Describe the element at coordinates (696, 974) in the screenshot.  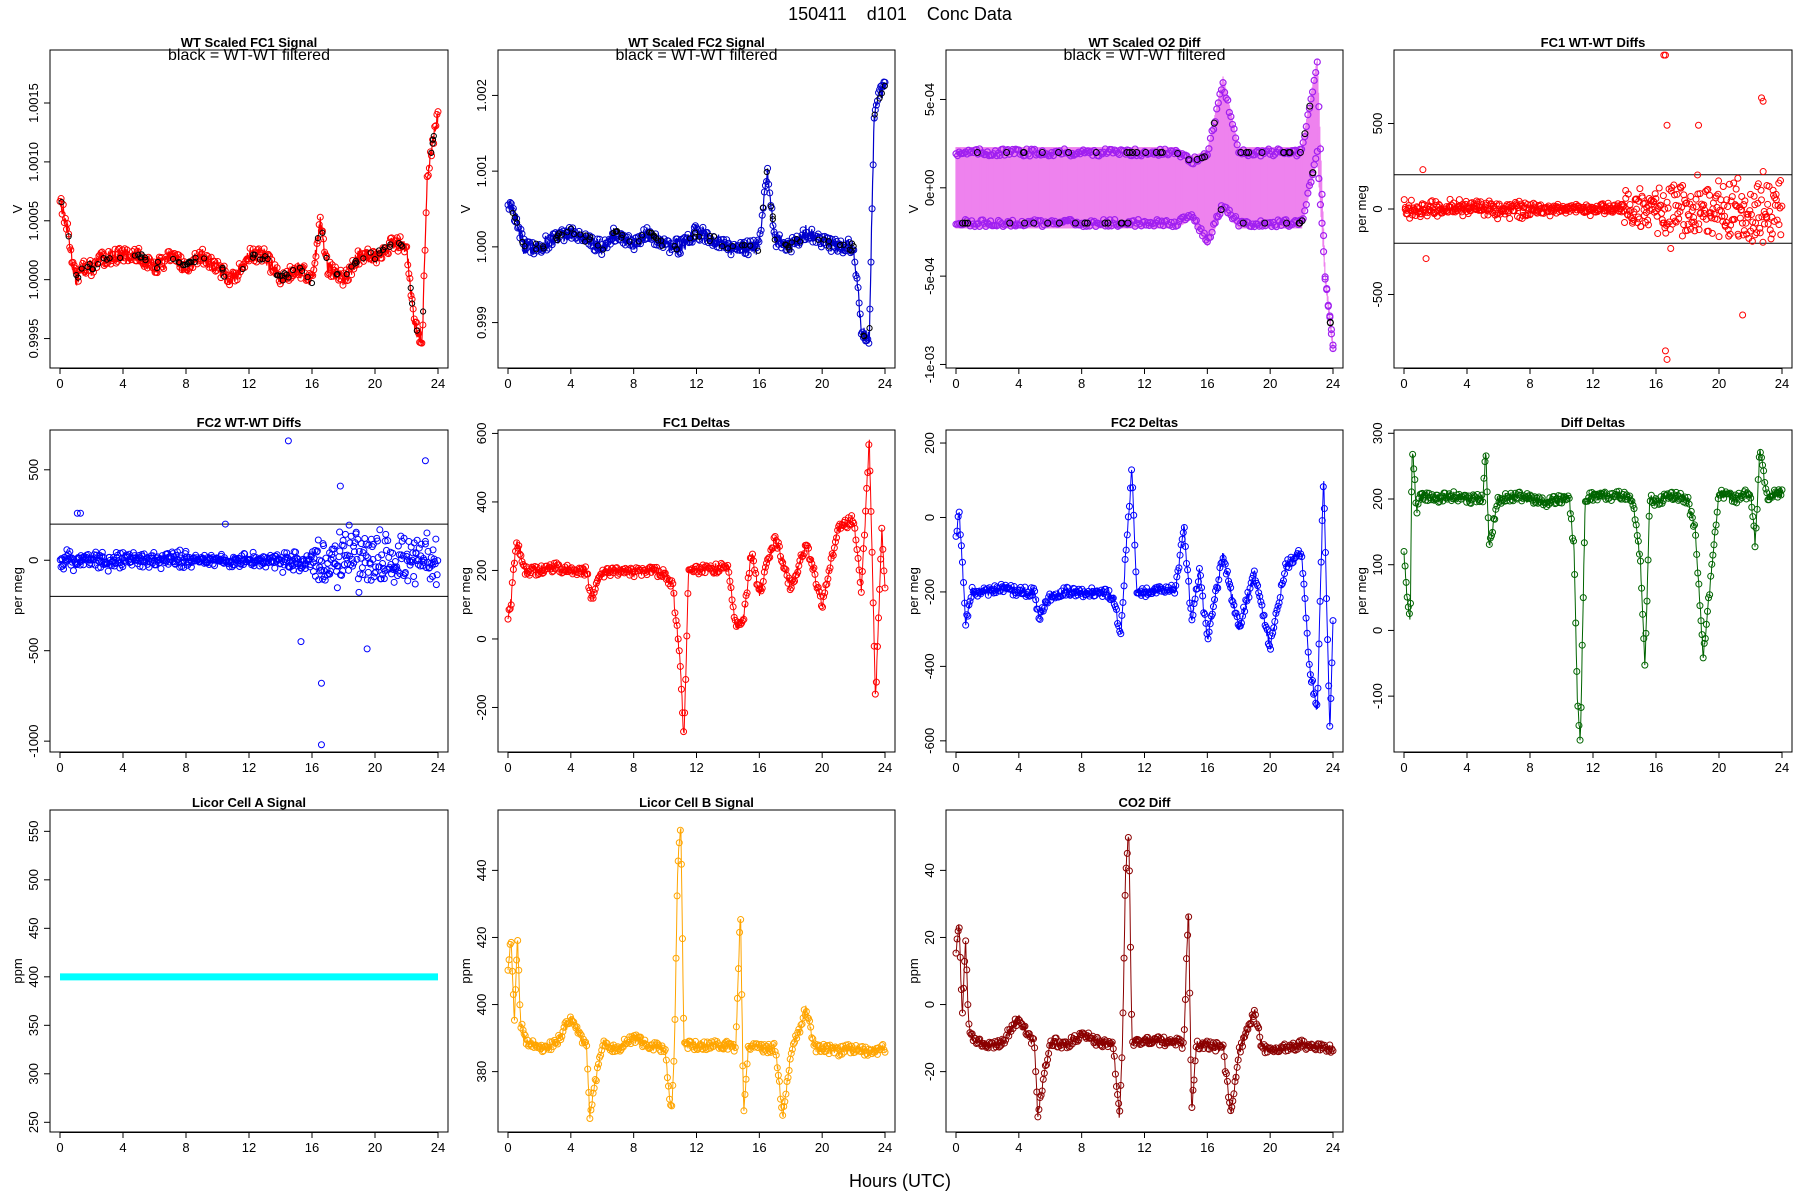
I see `series-points-licor_b` at that location.